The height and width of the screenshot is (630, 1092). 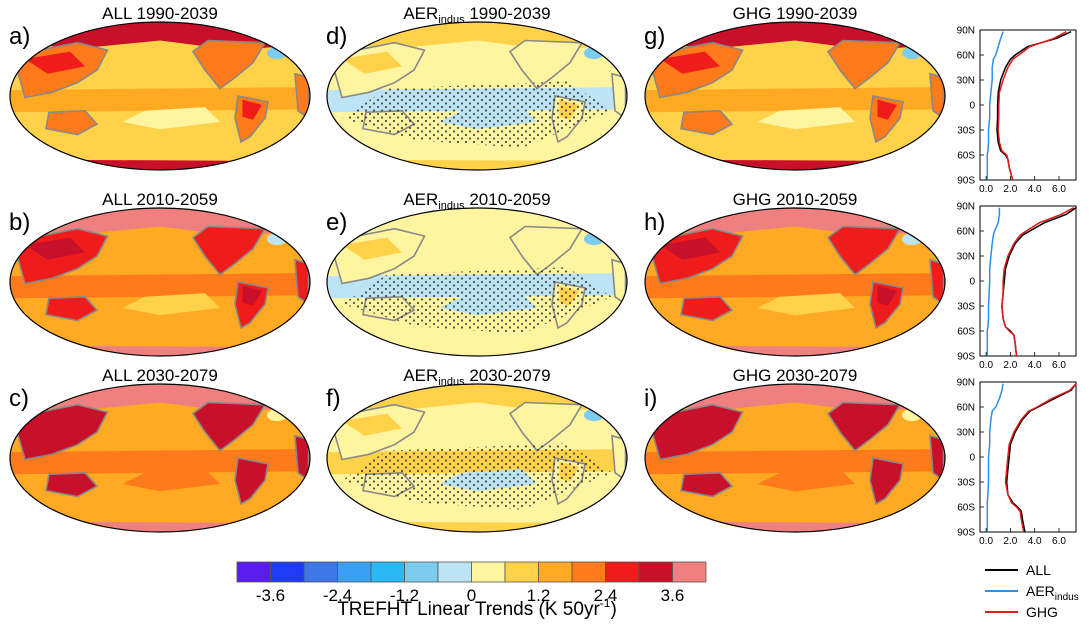 I want to click on panel-letter: i), so click(x=650, y=398).